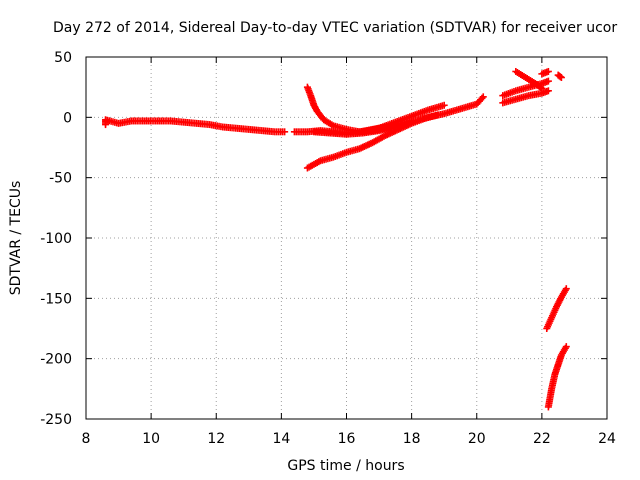  I want to click on x-tick-label: 24, so click(607, 439).